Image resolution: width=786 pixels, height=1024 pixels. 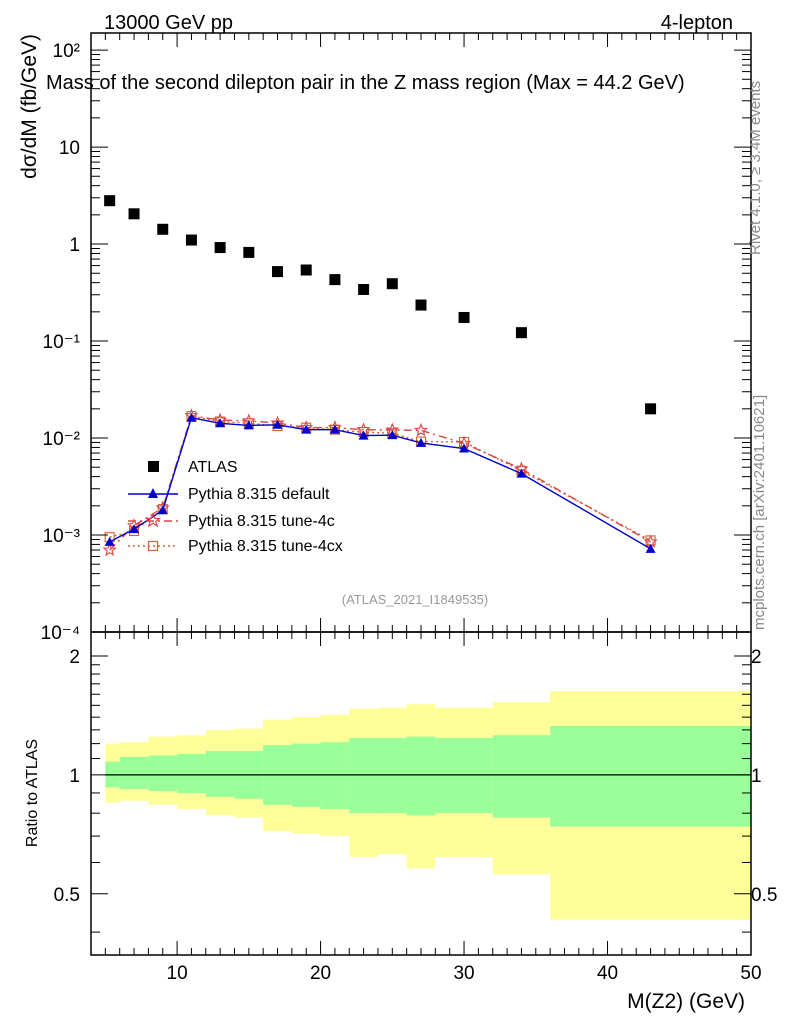 What do you see at coordinates (607, 973) in the screenshot?
I see `x-tick-label-40: 40` at bounding box center [607, 973].